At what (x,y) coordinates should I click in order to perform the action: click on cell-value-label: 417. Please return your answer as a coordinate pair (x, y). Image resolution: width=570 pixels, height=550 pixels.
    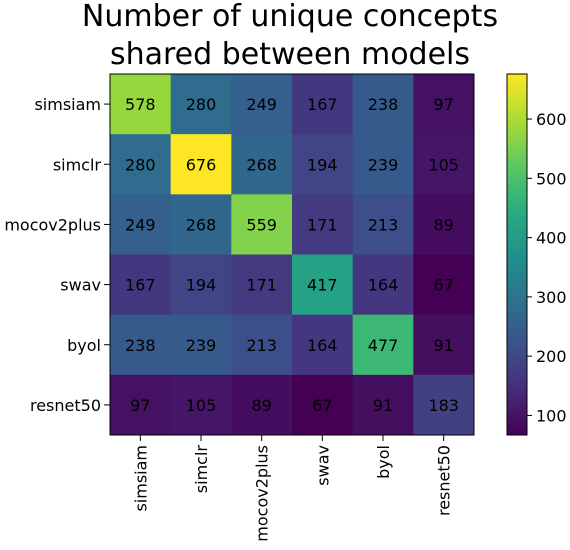
    Looking at the image, I should click on (322, 285).